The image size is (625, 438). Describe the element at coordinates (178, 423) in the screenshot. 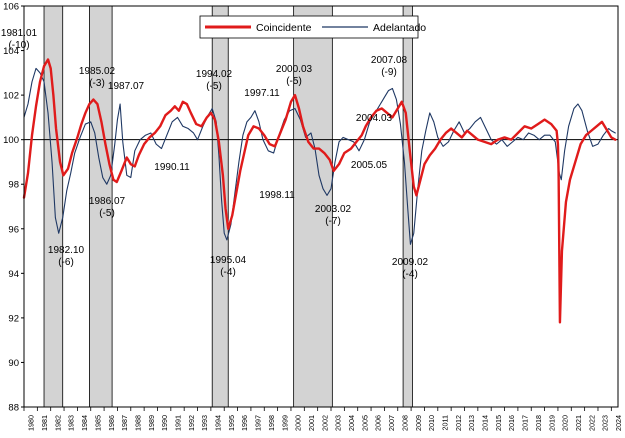

I see `x-tick-label: 1991` at that location.